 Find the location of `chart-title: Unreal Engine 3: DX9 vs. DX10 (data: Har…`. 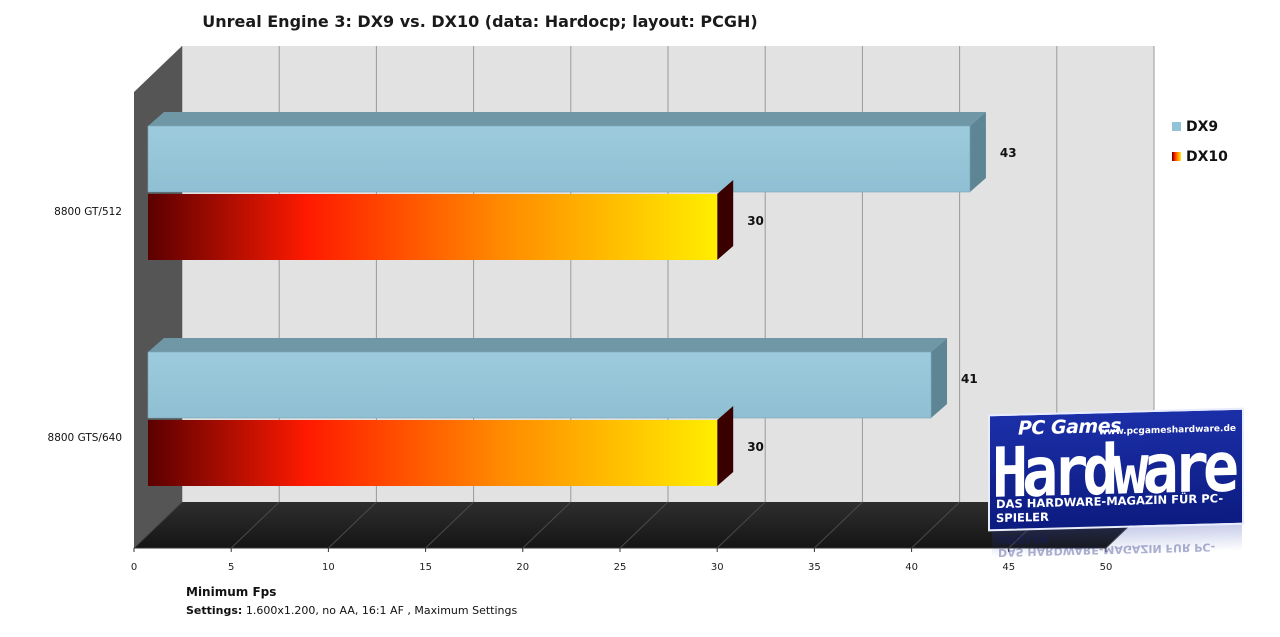

chart-title: Unreal Engine 3: DX9 vs. DX10 (data: Har… is located at coordinates (480, 21).